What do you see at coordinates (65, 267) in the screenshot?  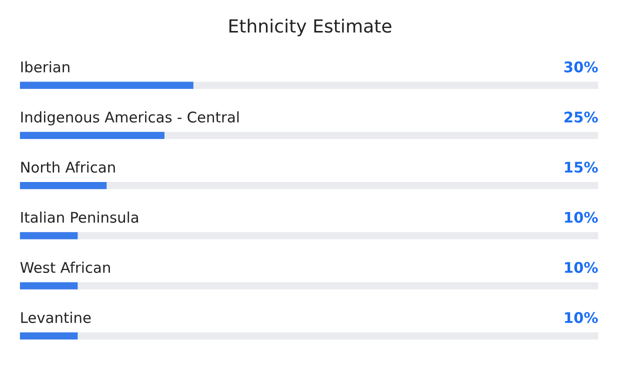 I see `y-tick-label: West African` at bounding box center [65, 267].